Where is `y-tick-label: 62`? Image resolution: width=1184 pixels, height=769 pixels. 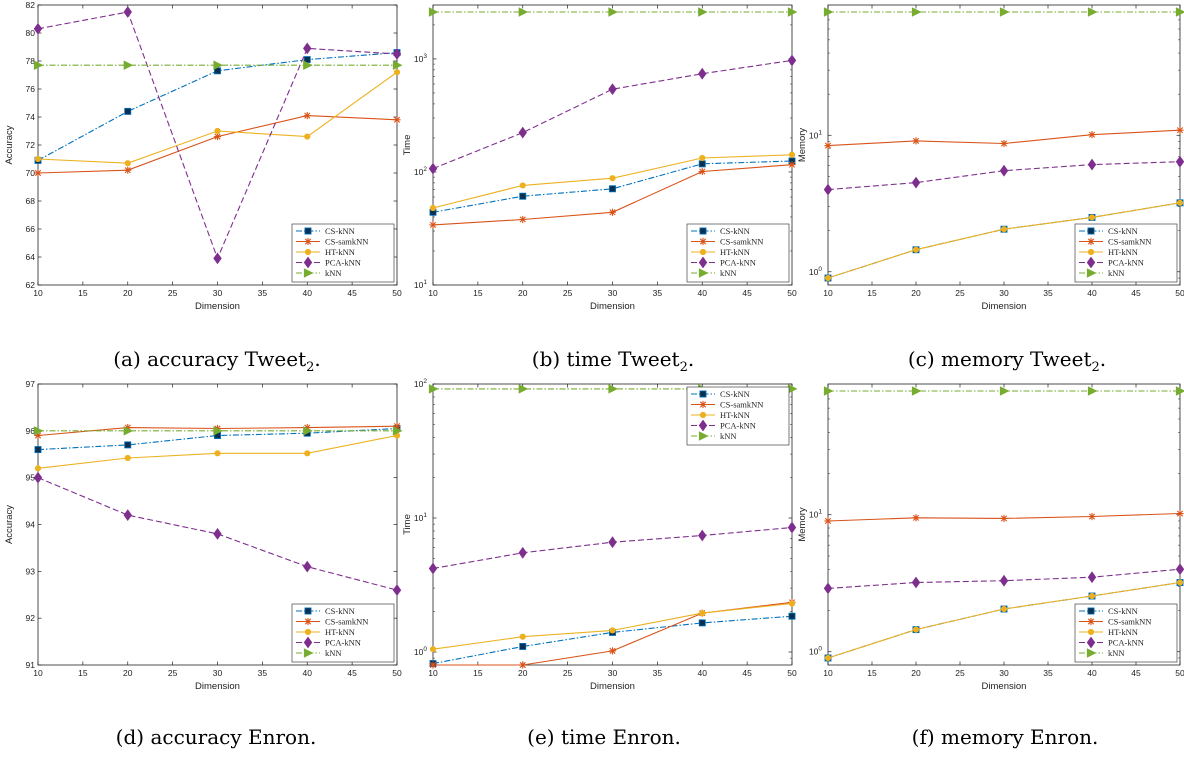
y-tick-label: 62 is located at coordinates (31, 285).